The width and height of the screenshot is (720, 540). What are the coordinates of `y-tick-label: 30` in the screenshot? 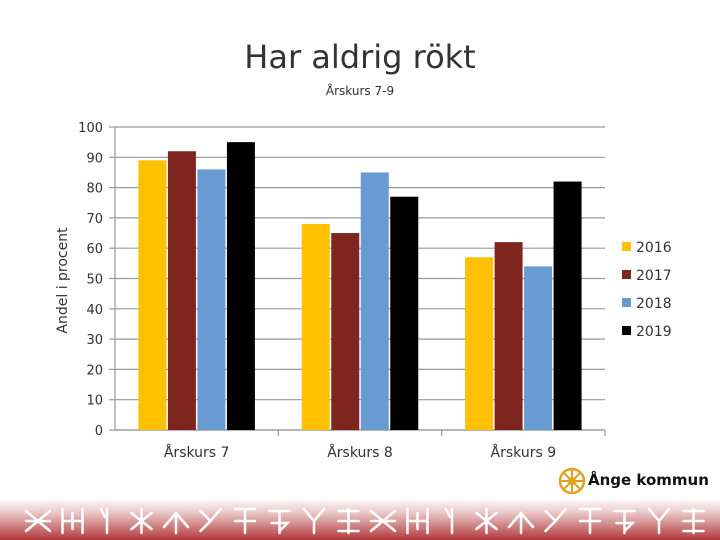 It's located at (94, 340).